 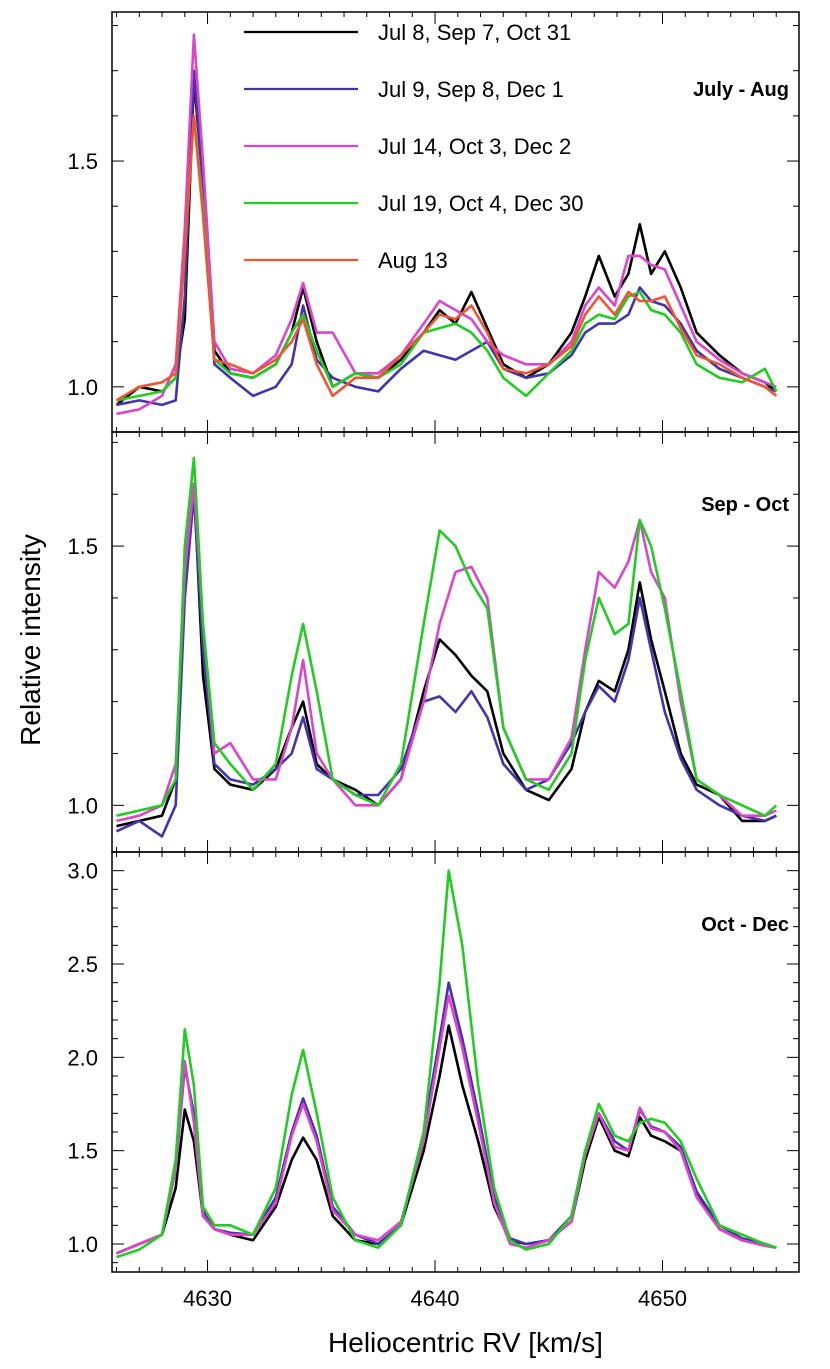 What do you see at coordinates (30, 640) in the screenshot?
I see `y-axis-title: Relative intensity` at bounding box center [30, 640].